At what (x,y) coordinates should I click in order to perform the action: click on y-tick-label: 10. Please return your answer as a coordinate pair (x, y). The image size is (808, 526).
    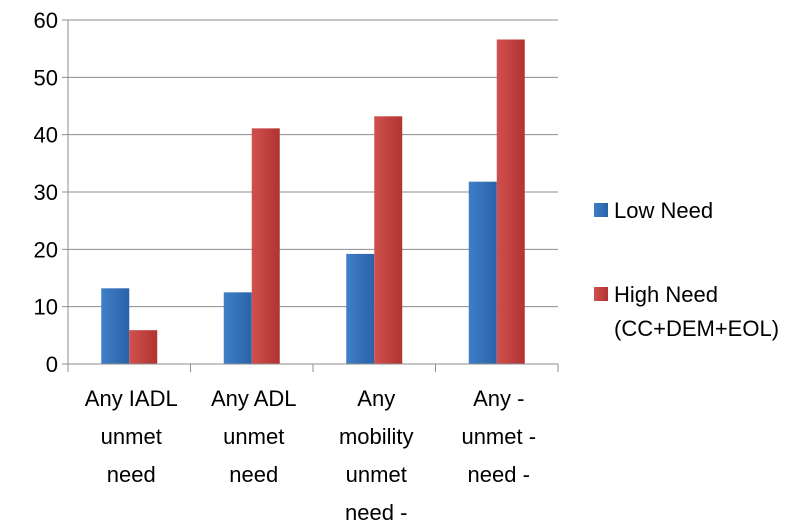
    Looking at the image, I should click on (46, 307).